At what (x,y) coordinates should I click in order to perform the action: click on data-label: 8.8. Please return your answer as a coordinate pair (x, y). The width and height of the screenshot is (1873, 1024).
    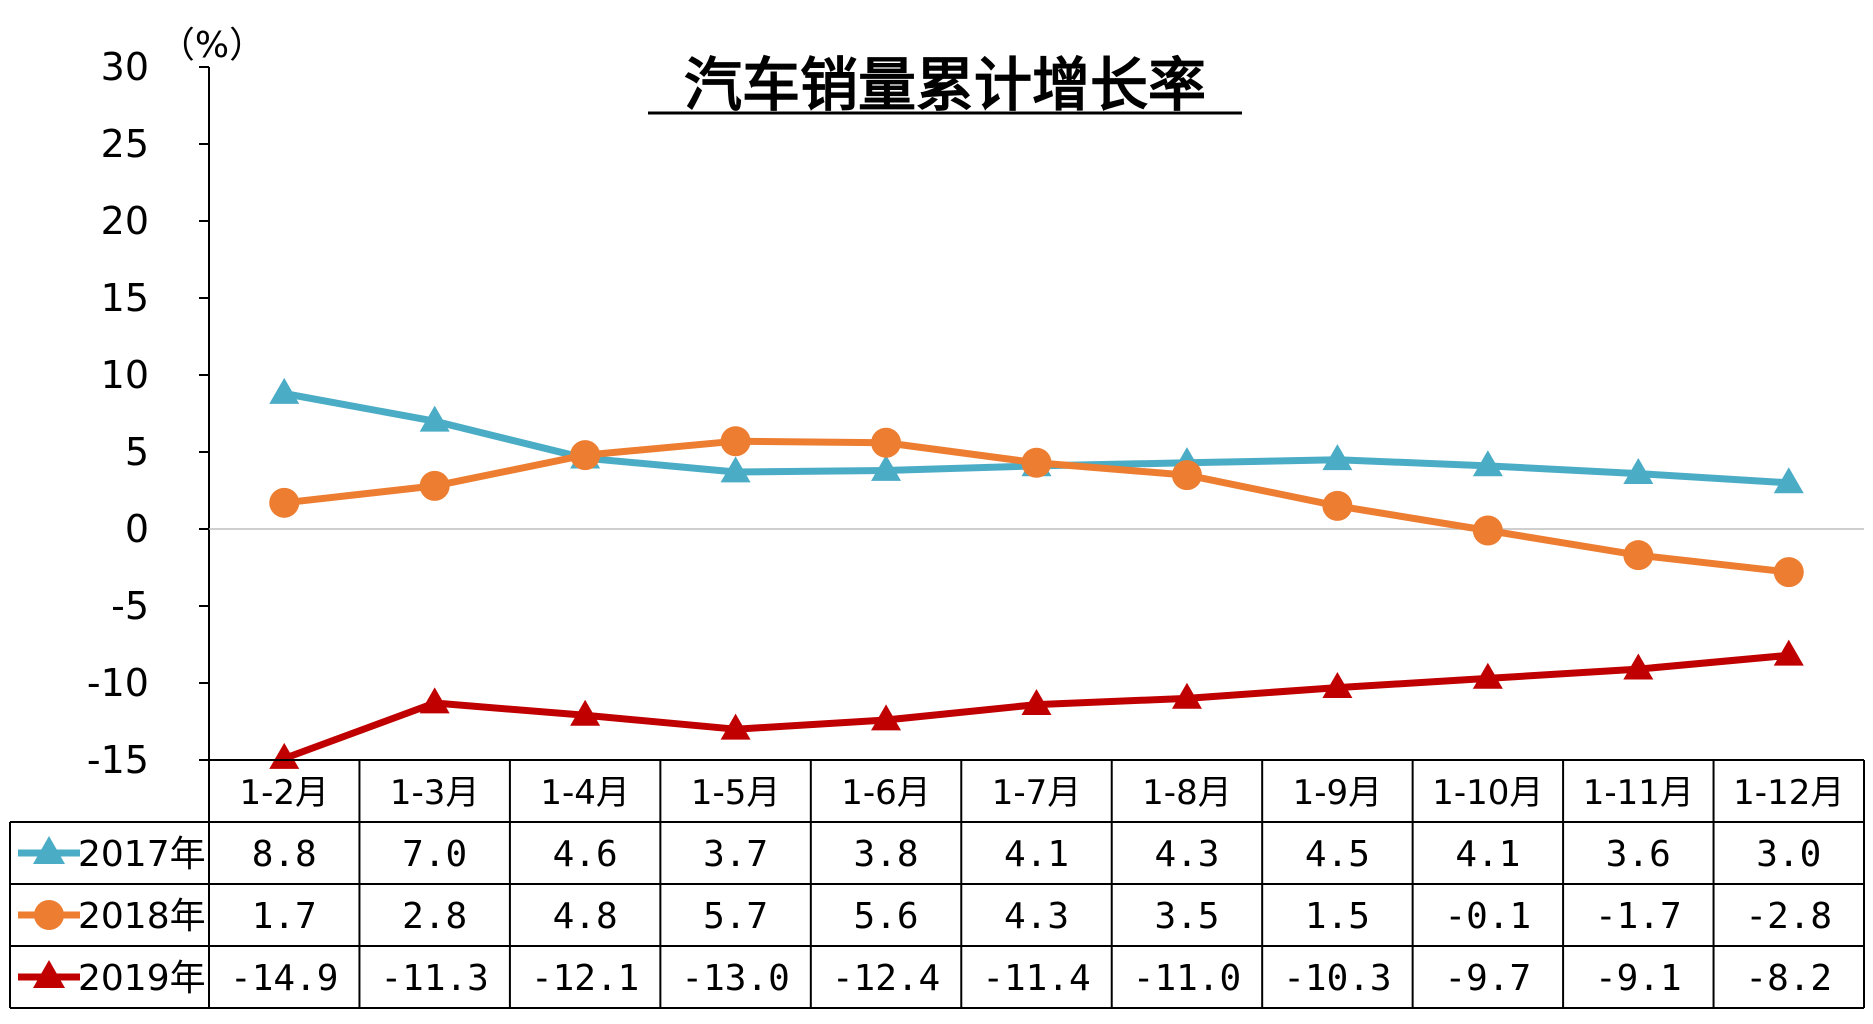
    Looking at the image, I should click on (284, 854).